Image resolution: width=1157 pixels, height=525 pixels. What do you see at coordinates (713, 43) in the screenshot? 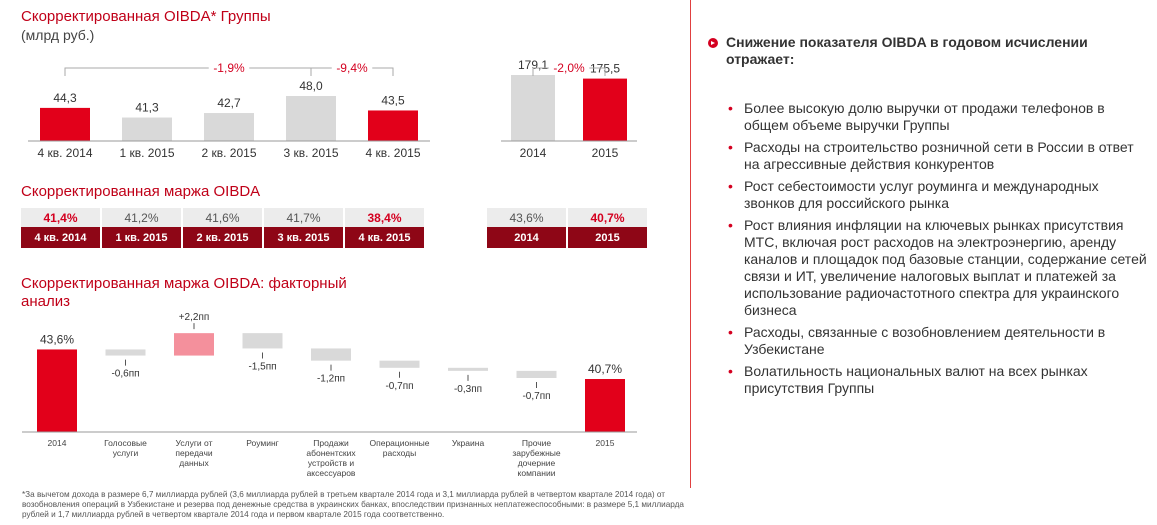
I see `arrow-bullet-icon` at bounding box center [713, 43].